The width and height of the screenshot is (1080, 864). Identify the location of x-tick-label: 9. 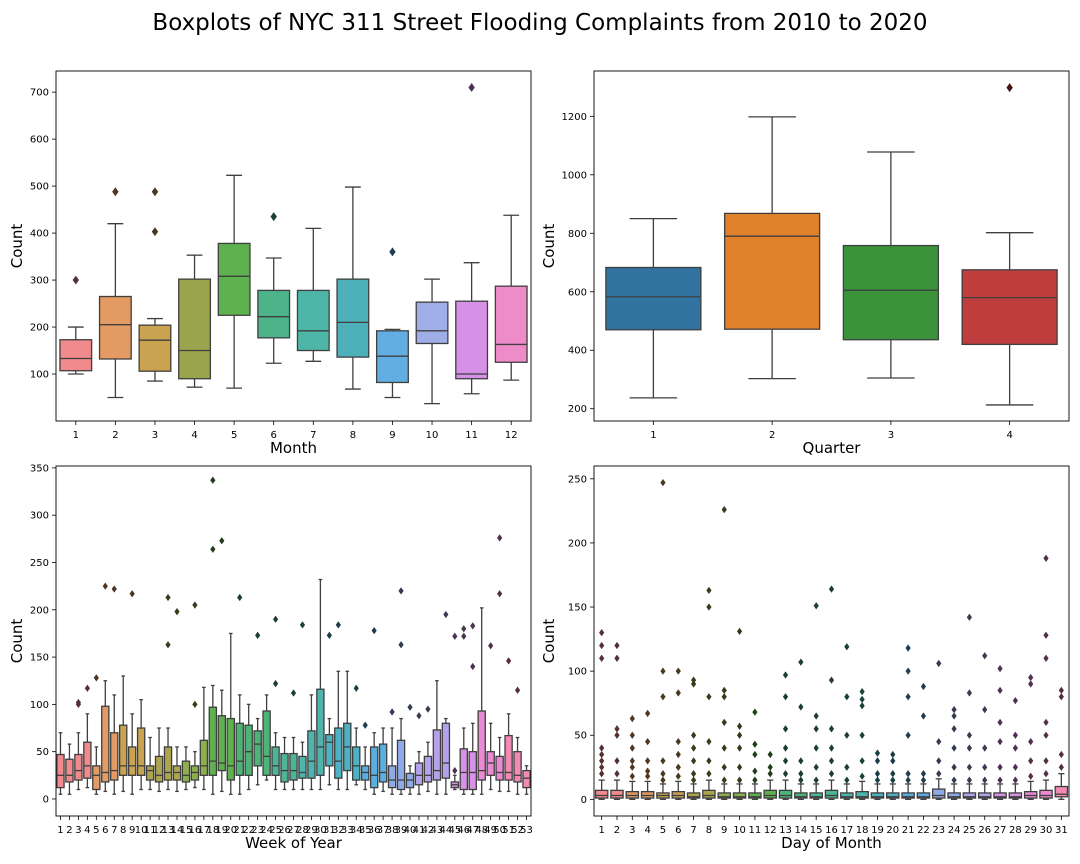
(132, 830).